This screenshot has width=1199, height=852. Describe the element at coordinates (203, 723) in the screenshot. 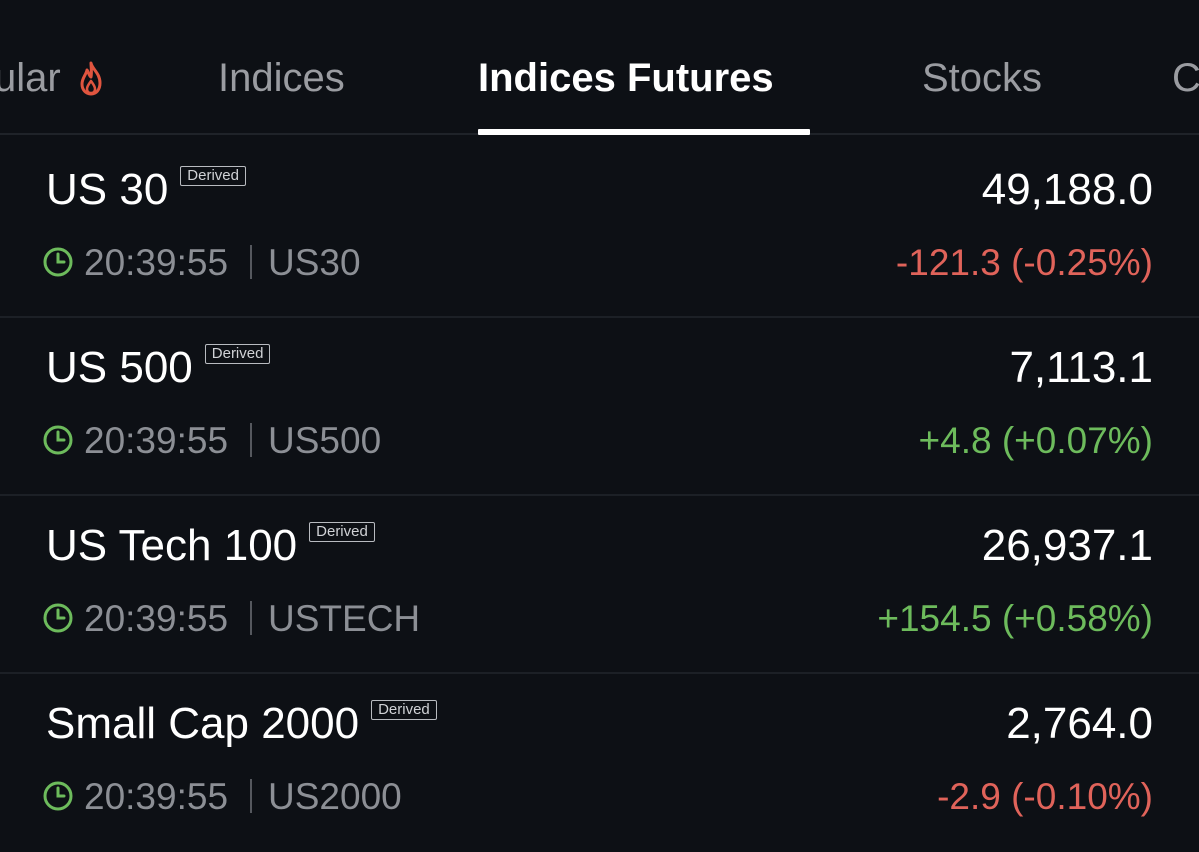

I see `instrument-name: Small Cap 2000` at that location.